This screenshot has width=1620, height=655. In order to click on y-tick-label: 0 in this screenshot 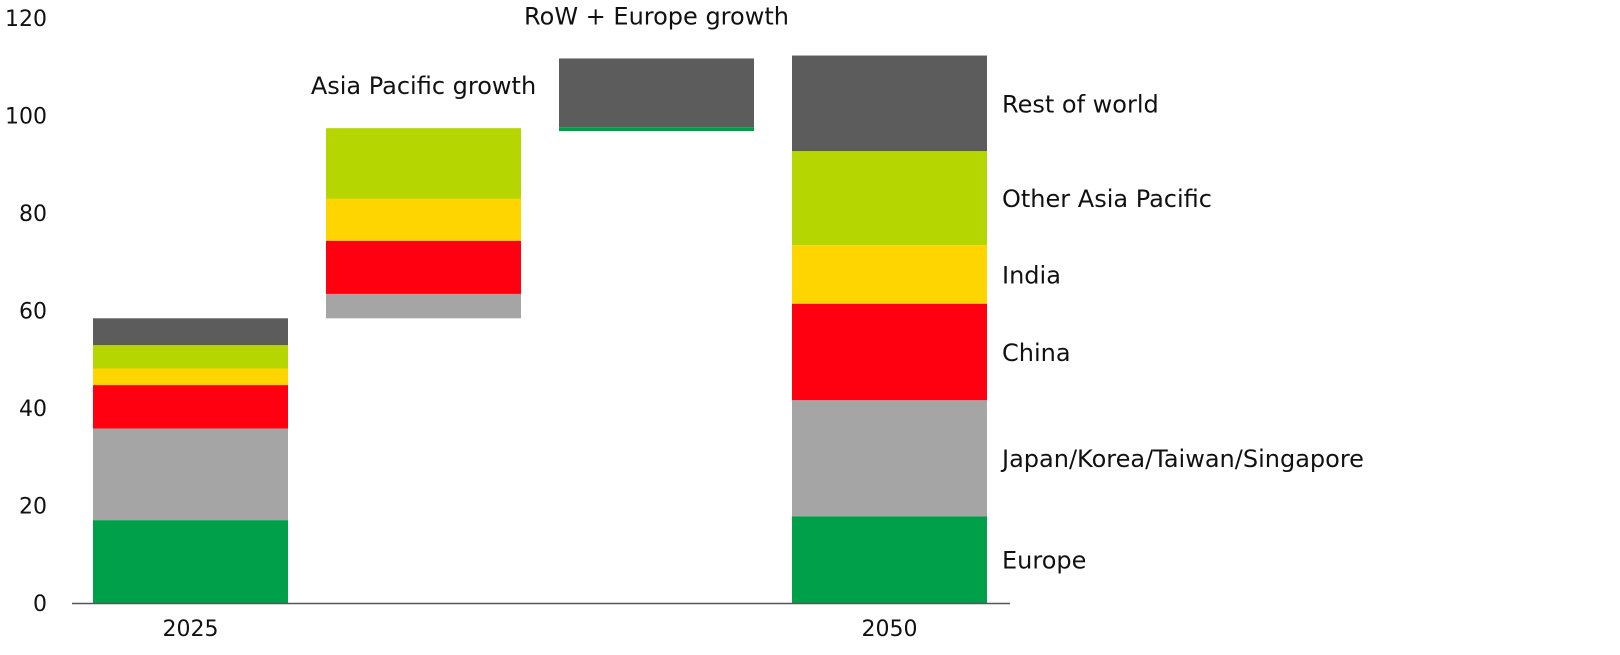, I will do `click(40, 604)`.